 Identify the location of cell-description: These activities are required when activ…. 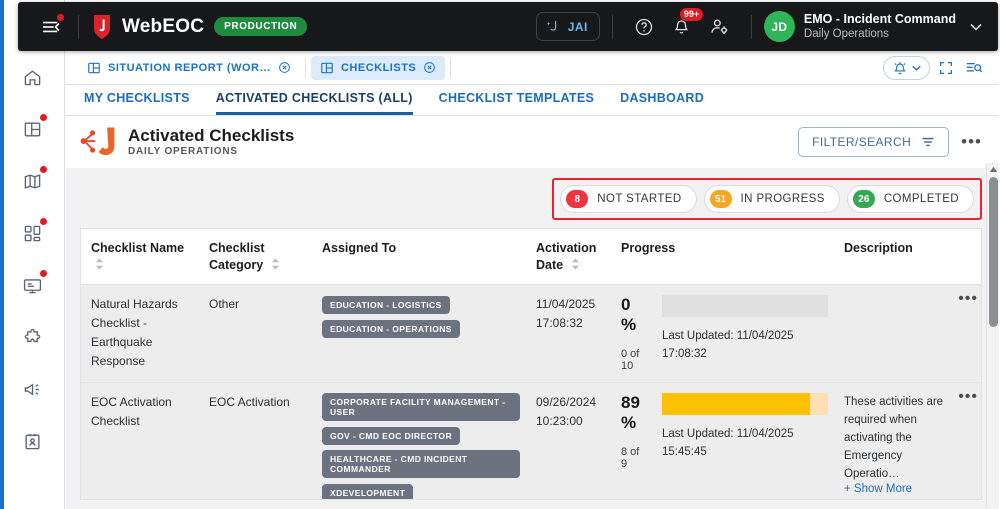
(907, 440).